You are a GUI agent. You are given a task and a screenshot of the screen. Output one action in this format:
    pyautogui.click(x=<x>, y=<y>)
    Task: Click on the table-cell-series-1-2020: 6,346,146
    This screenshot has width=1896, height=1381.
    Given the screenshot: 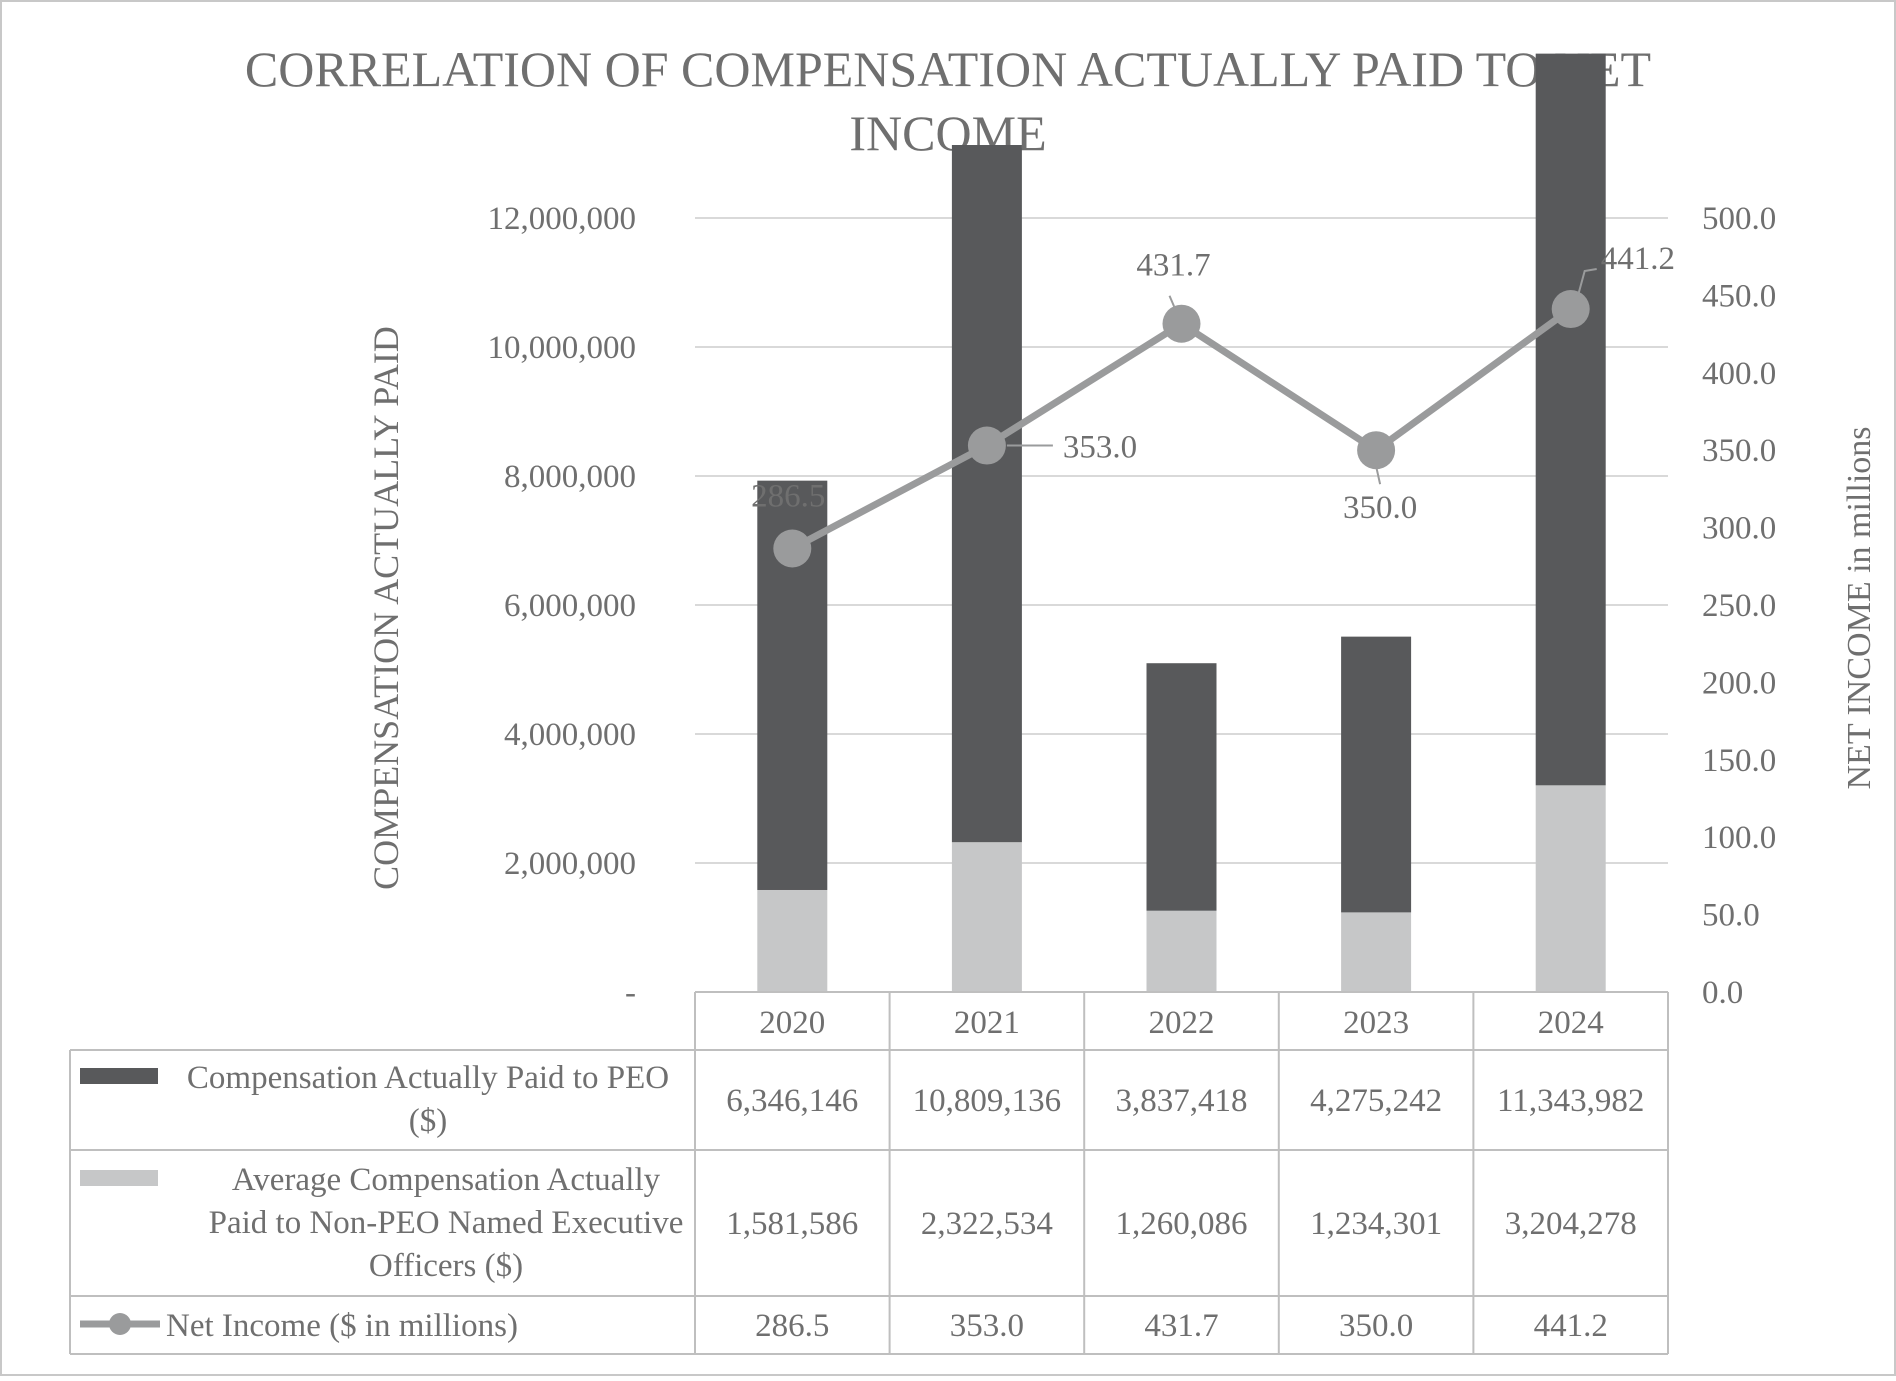 What is the action you would take?
    pyautogui.click(x=792, y=1101)
    